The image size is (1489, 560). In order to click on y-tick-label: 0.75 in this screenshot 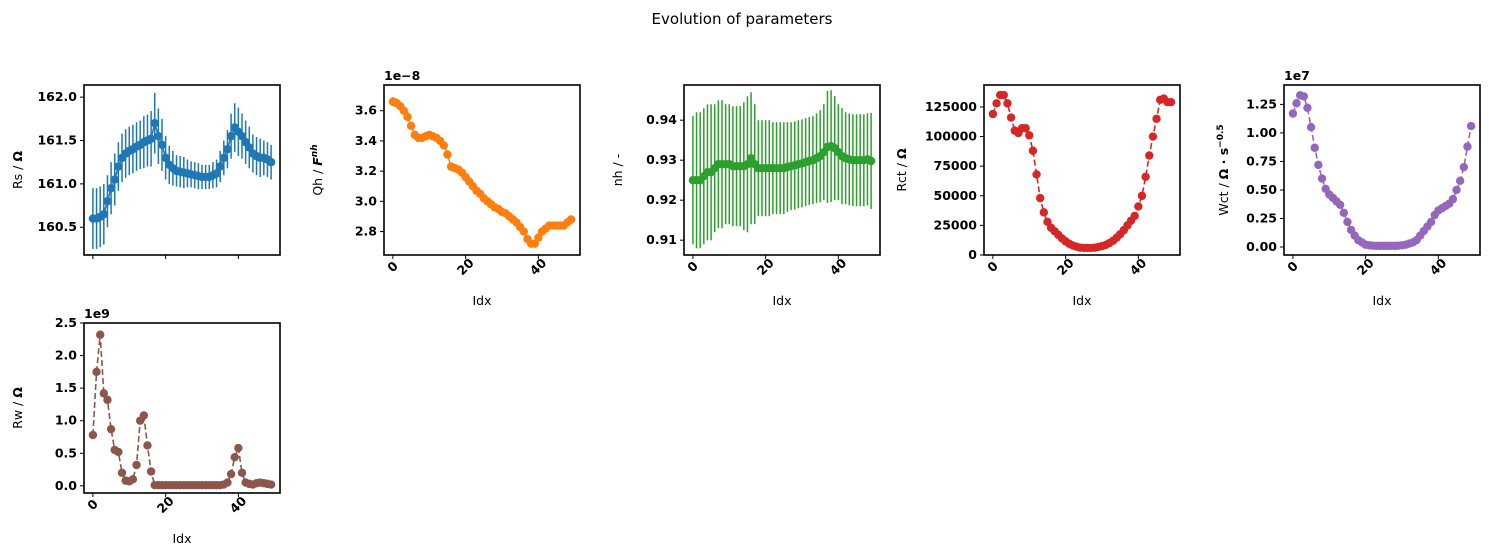, I will do `click(1261, 160)`.